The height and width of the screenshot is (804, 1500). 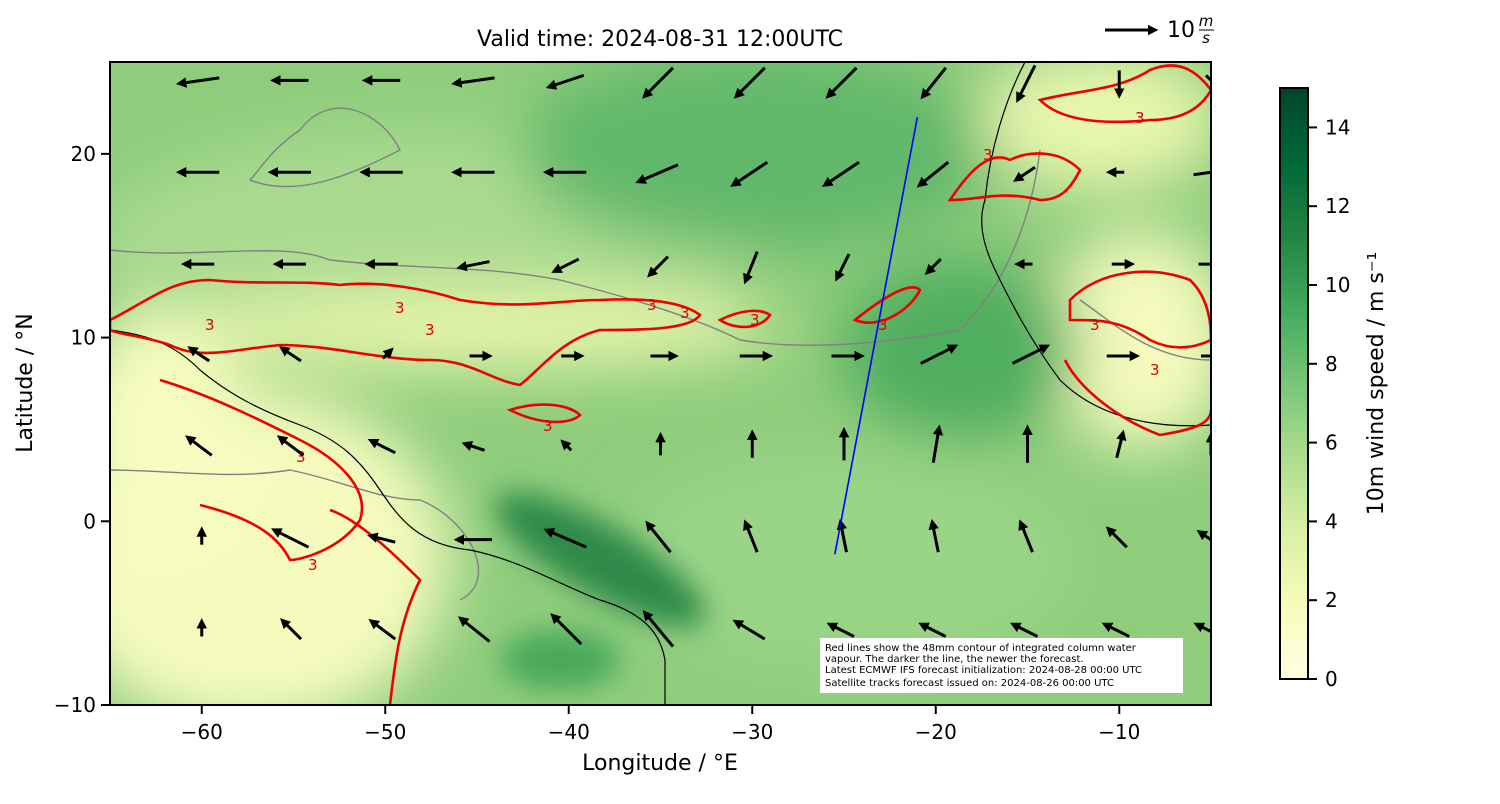 I want to click on y-tick-label: −10, so click(x=75, y=705).